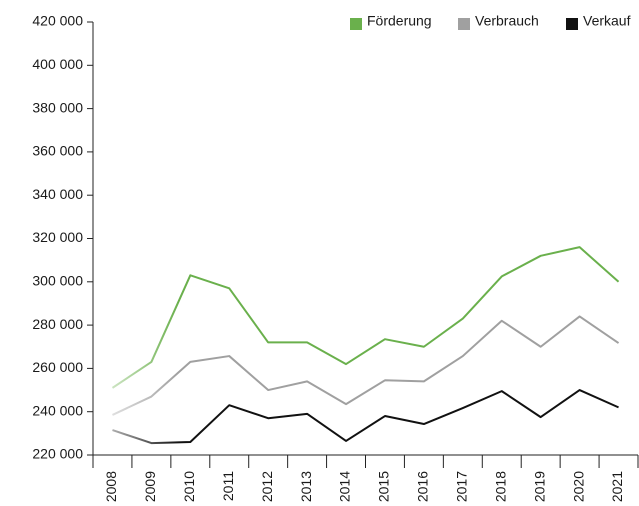 This screenshot has width=639, height=506. What do you see at coordinates (57, 281) in the screenshot?
I see `y-tick-label: 300 000` at bounding box center [57, 281].